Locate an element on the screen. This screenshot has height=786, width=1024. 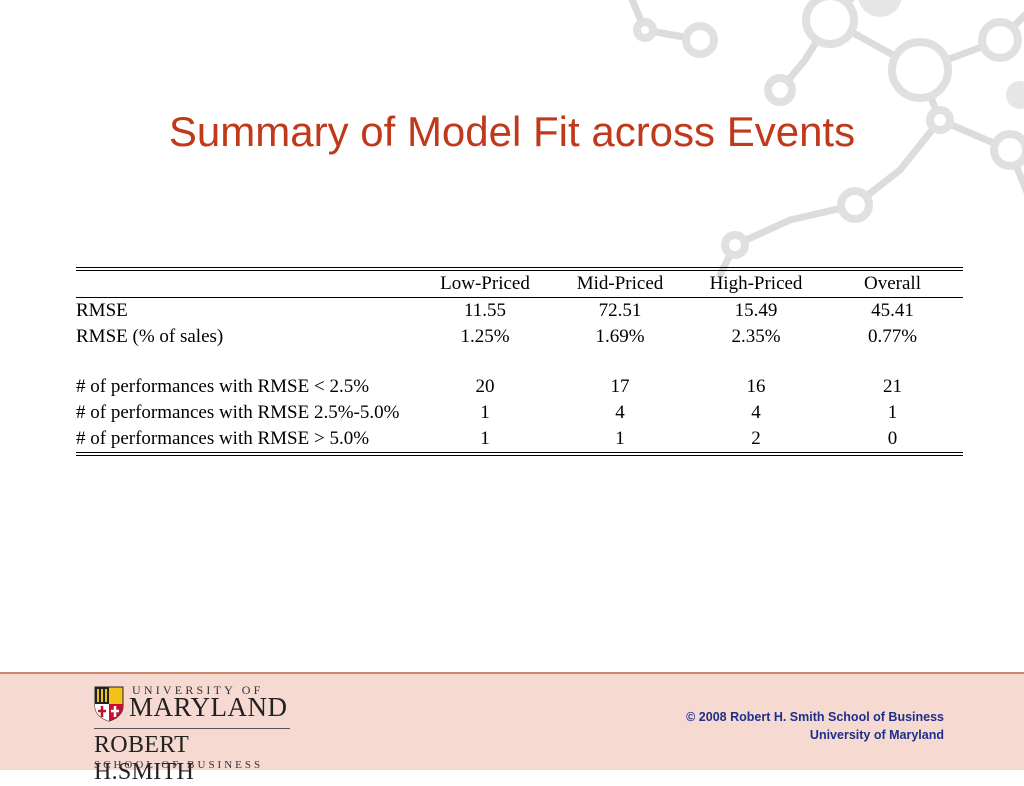
logo-university-of: UNIVERSITY OF is located at coordinates (198, 690).